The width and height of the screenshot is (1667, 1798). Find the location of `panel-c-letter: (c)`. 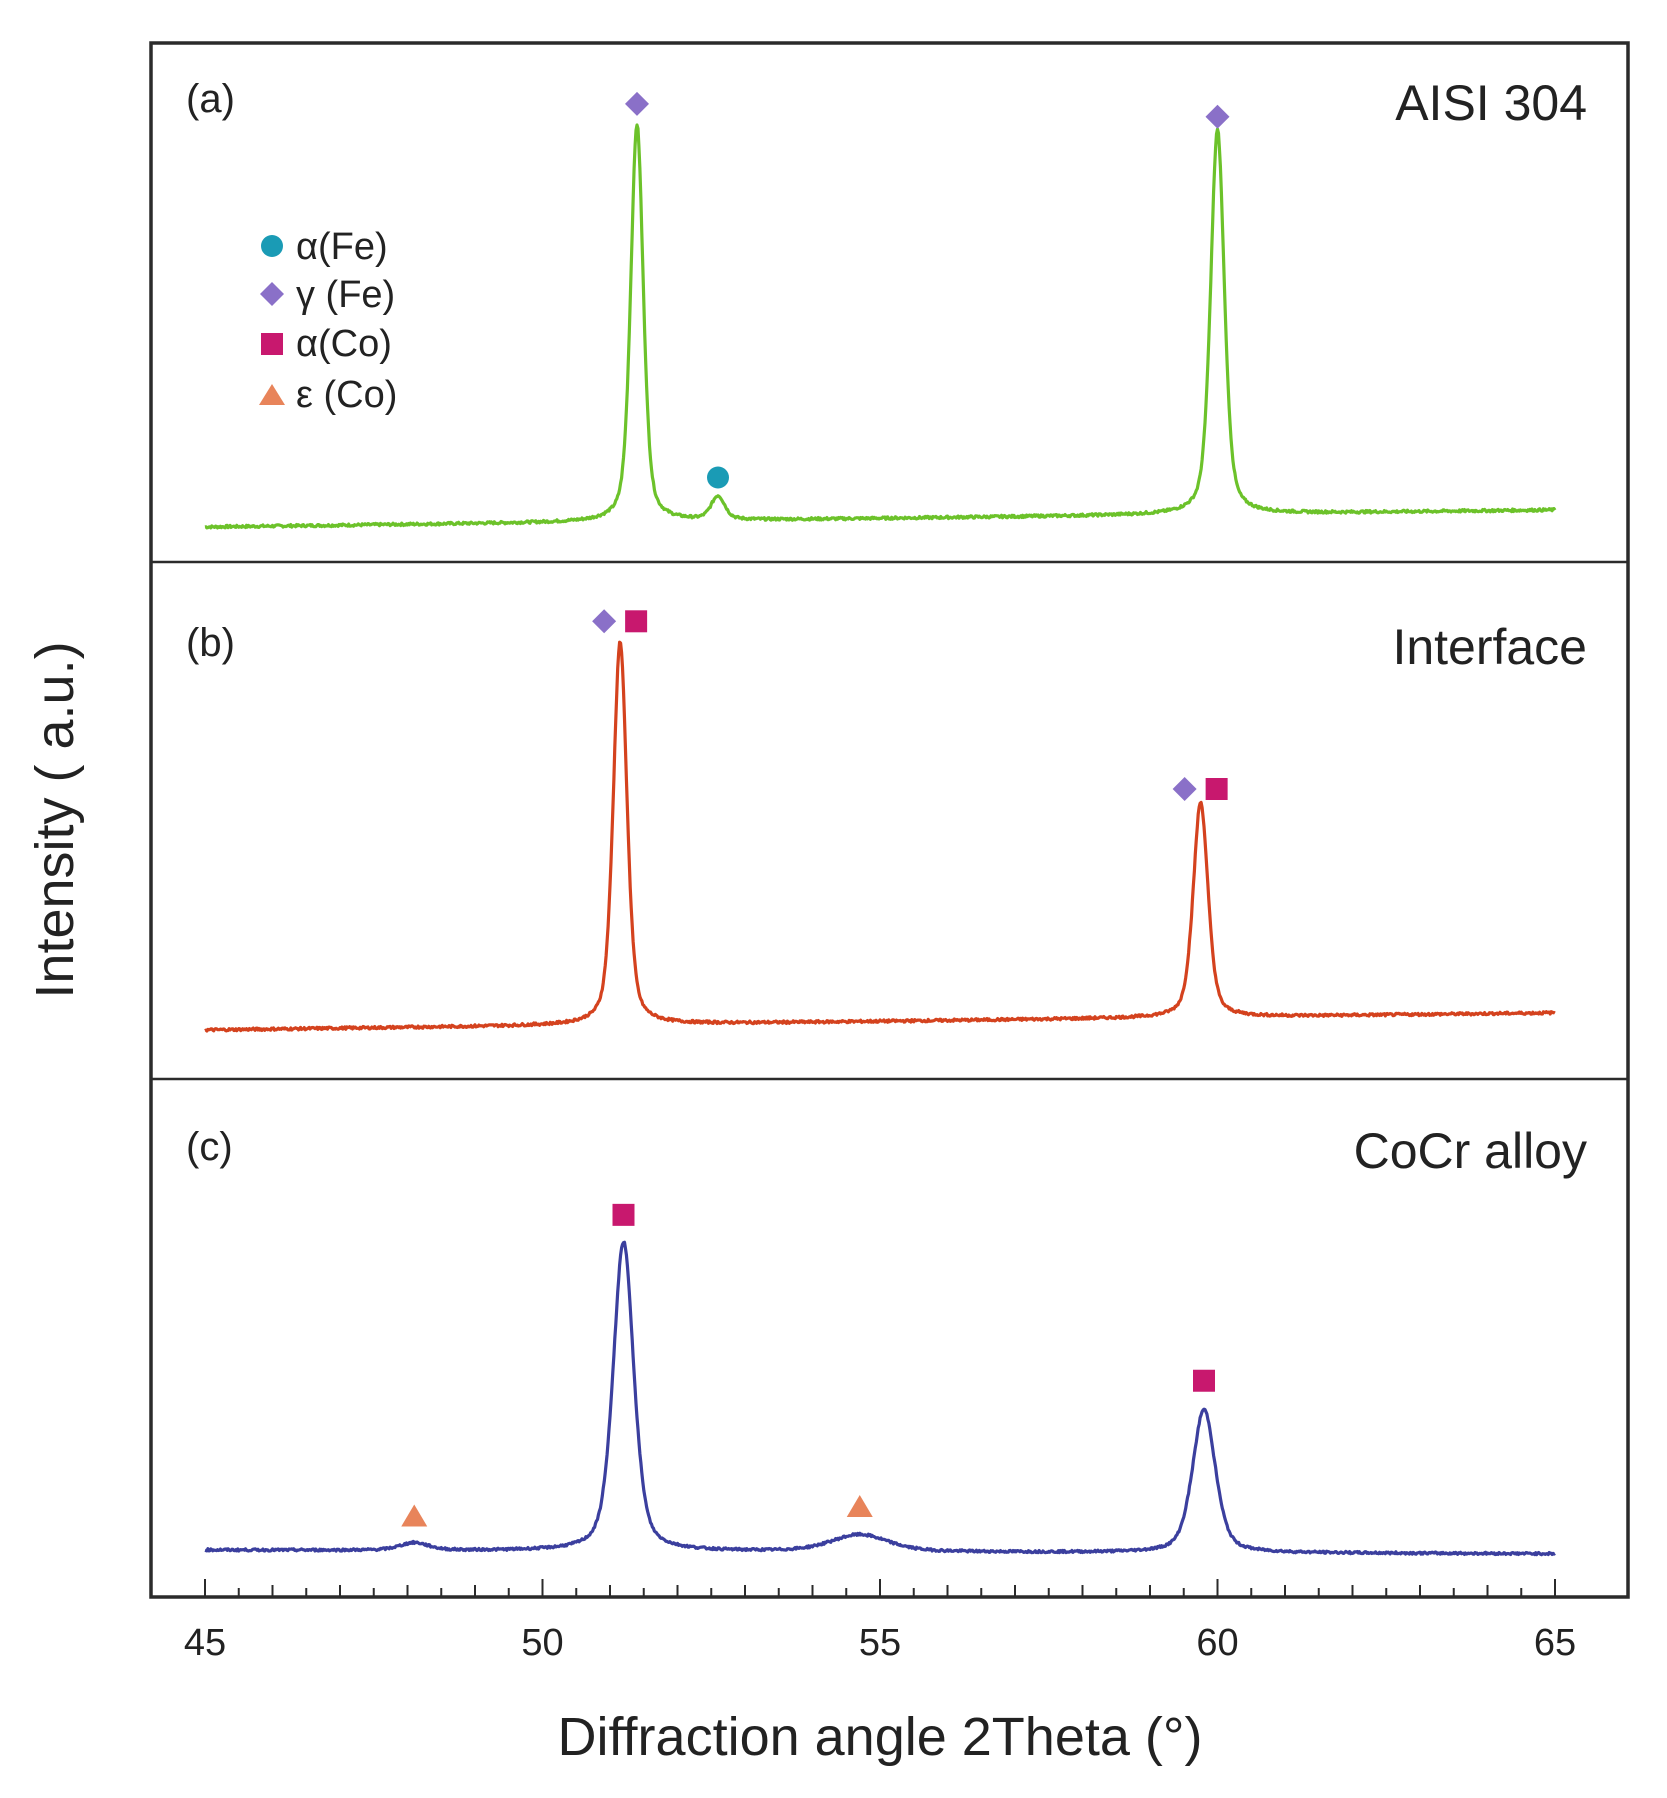

panel-c-letter: (c) is located at coordinates (209, 1147).